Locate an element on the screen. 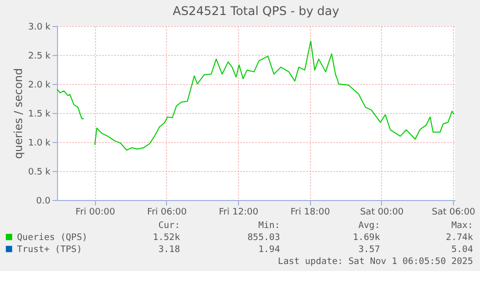 The width and height of the screenshot is (497, 287). x-tick-label: Fri 18:00 is located at coordinates (310, 213).